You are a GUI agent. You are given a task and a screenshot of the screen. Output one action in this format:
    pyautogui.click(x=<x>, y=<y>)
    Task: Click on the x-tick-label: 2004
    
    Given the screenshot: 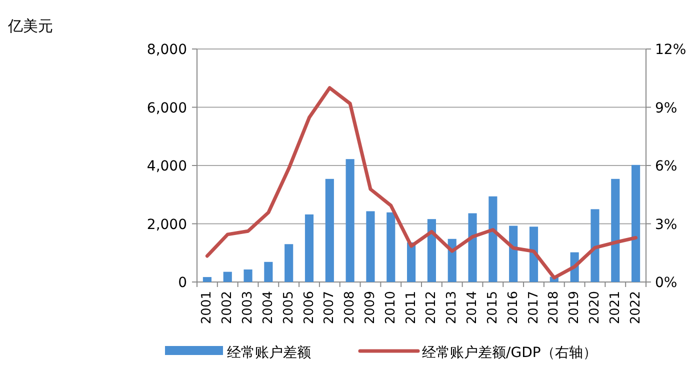 What is the action you would take?
    pyautogui.click(x=268, y=307)
    